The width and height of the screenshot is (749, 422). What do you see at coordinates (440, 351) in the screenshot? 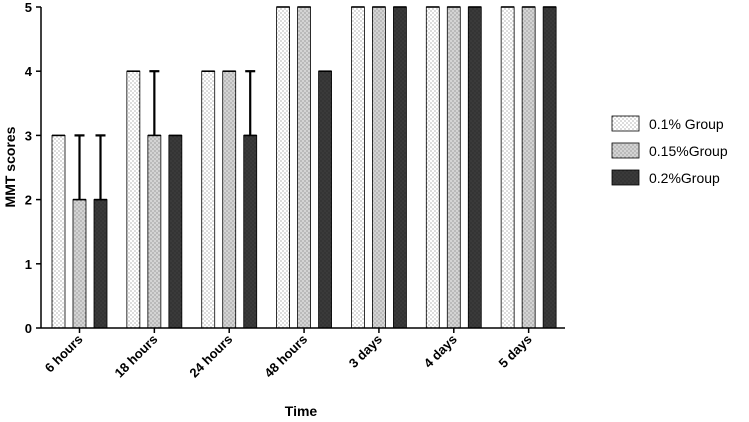
I see `x-tick-label: 4 days` at bounding box center [440, 351].